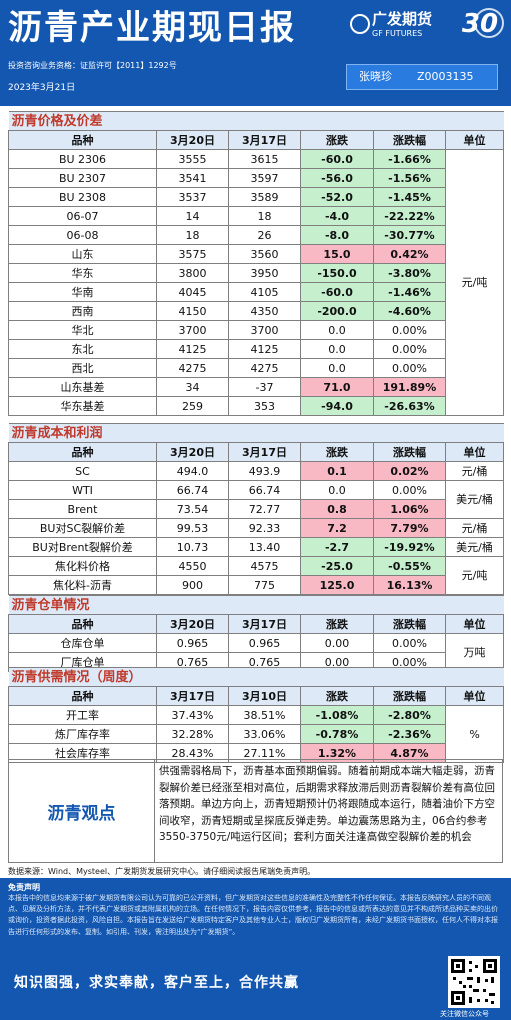 This screenshot has width=511, height=1020. What do you see at coordinates (409, 254) in the screenshot?
I see `table-cell: 0.42%` at bounding box center [409, 254].